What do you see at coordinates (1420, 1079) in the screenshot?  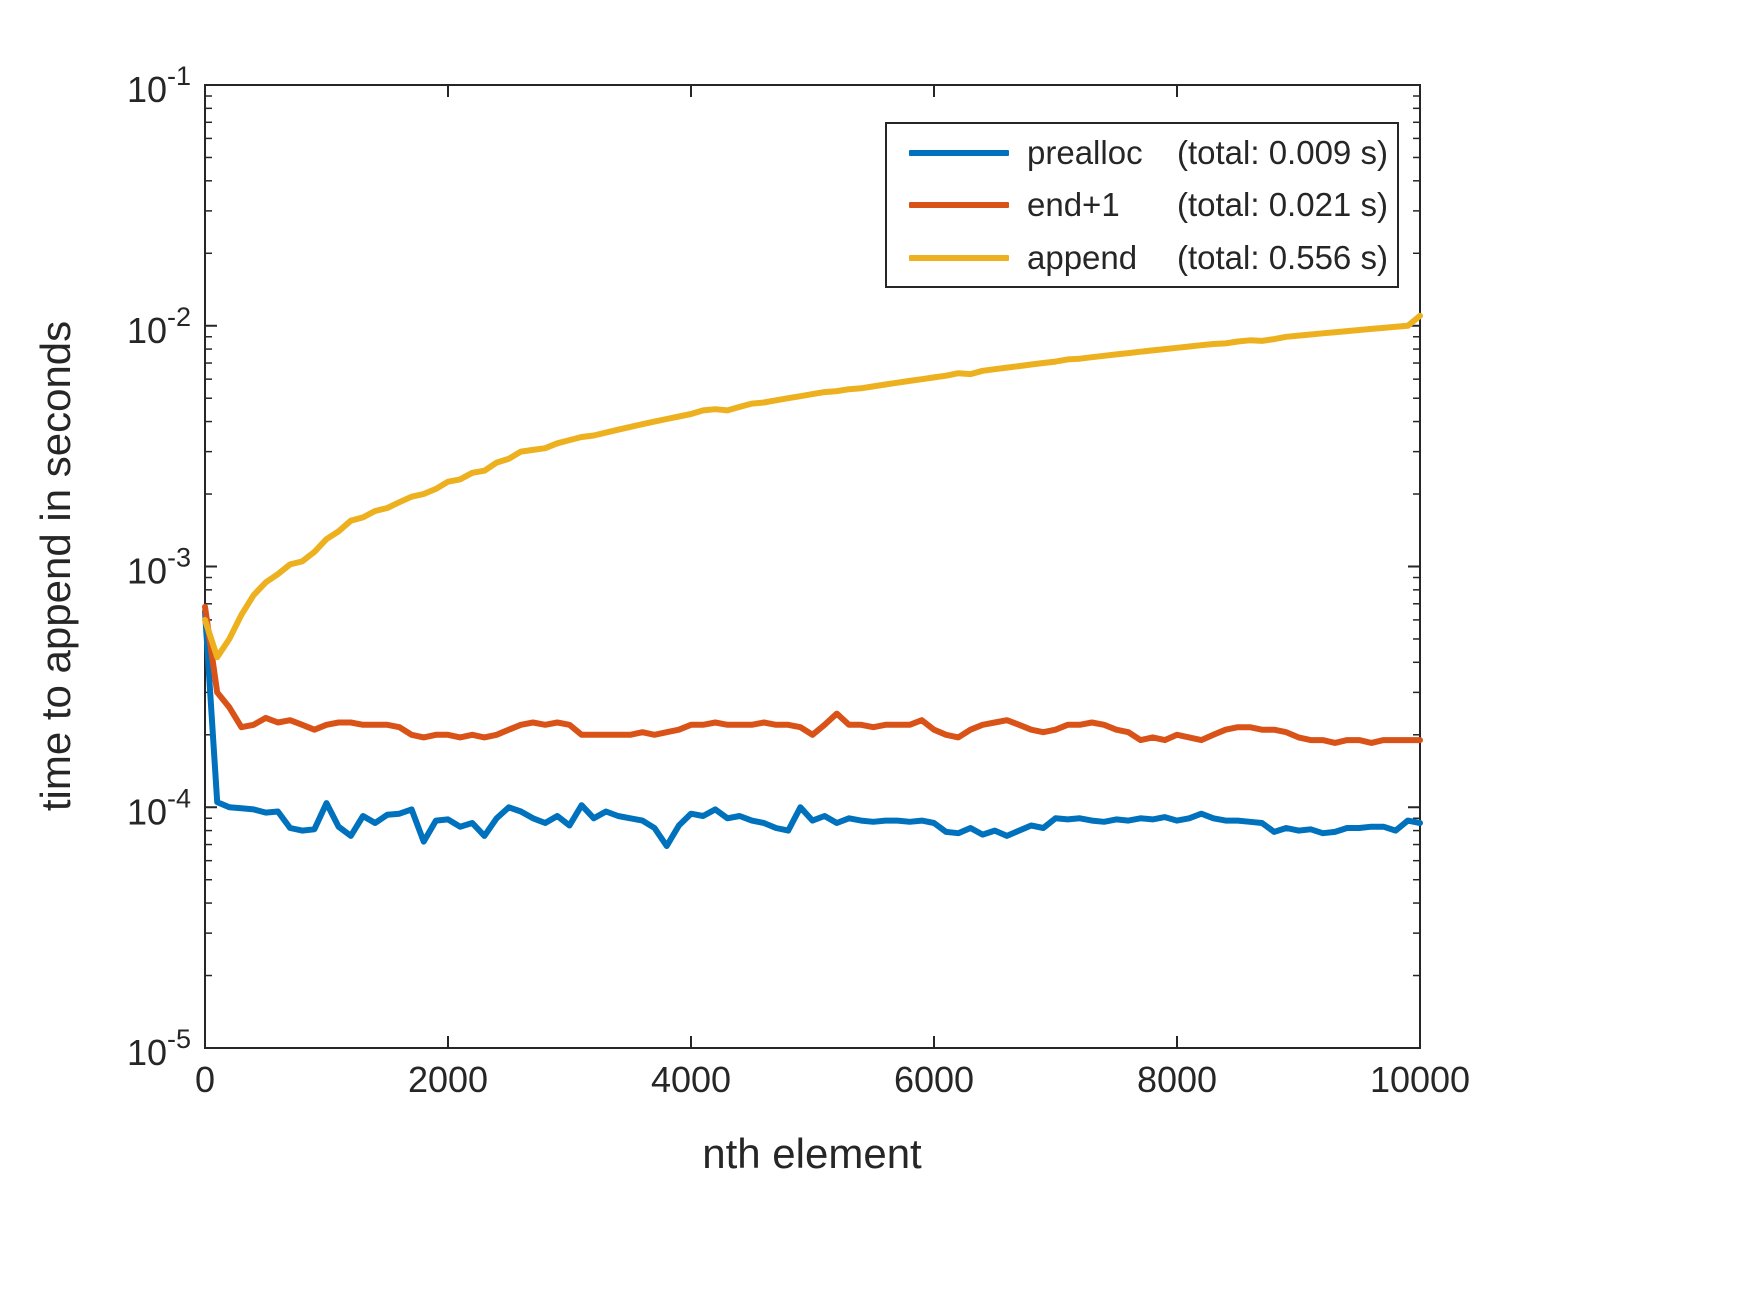 I see `x-tick-label: 10000` at bounding box center [1420, 1079].